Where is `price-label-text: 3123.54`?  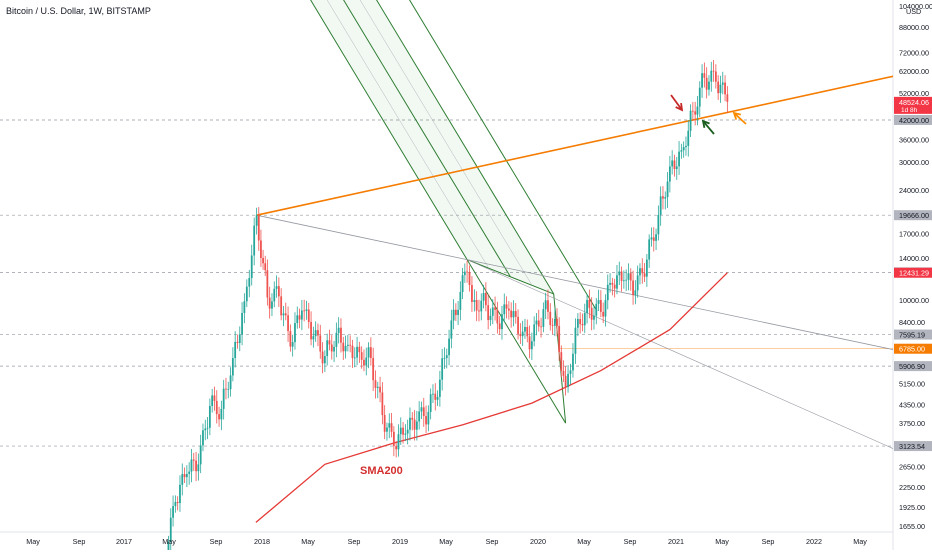
price-label-text: 3123.54 is located at coordinates (912, 446).